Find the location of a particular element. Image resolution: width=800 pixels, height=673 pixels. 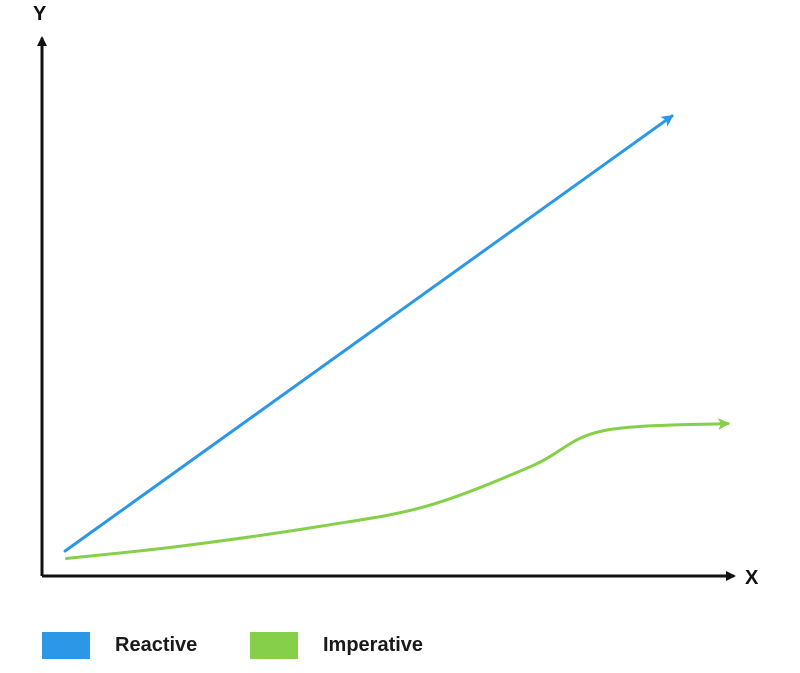

legend: Reactive Imperative is located at coordinates (400, 647).